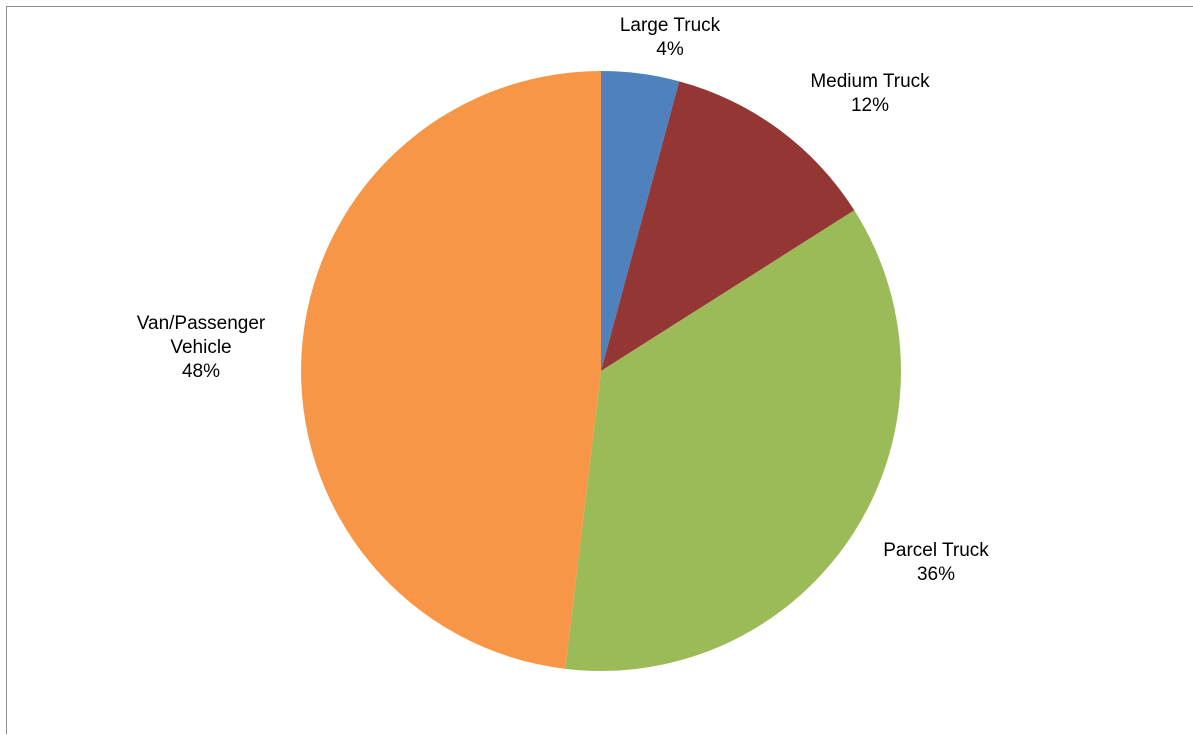 The image size is (1193, 735). Describe the element at coordinates (640, 221) in the screenshot. I see `slice-large-truck` at that location.